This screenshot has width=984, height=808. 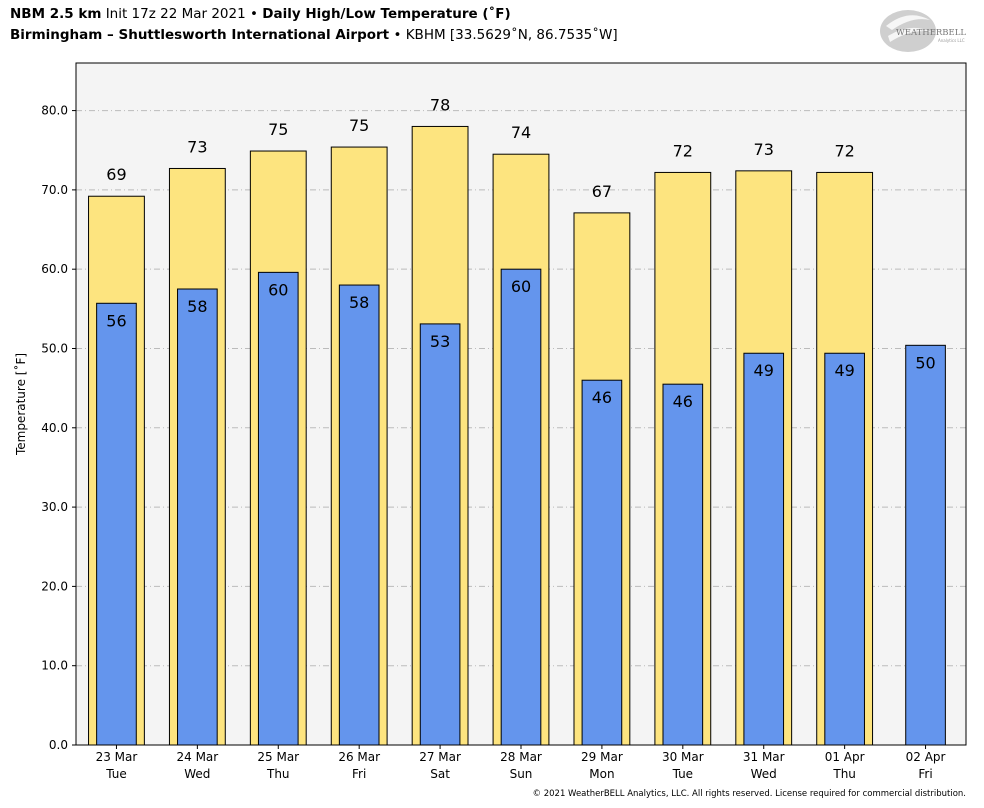 I want to click on low-label: 56, so click(x=116, y=320).